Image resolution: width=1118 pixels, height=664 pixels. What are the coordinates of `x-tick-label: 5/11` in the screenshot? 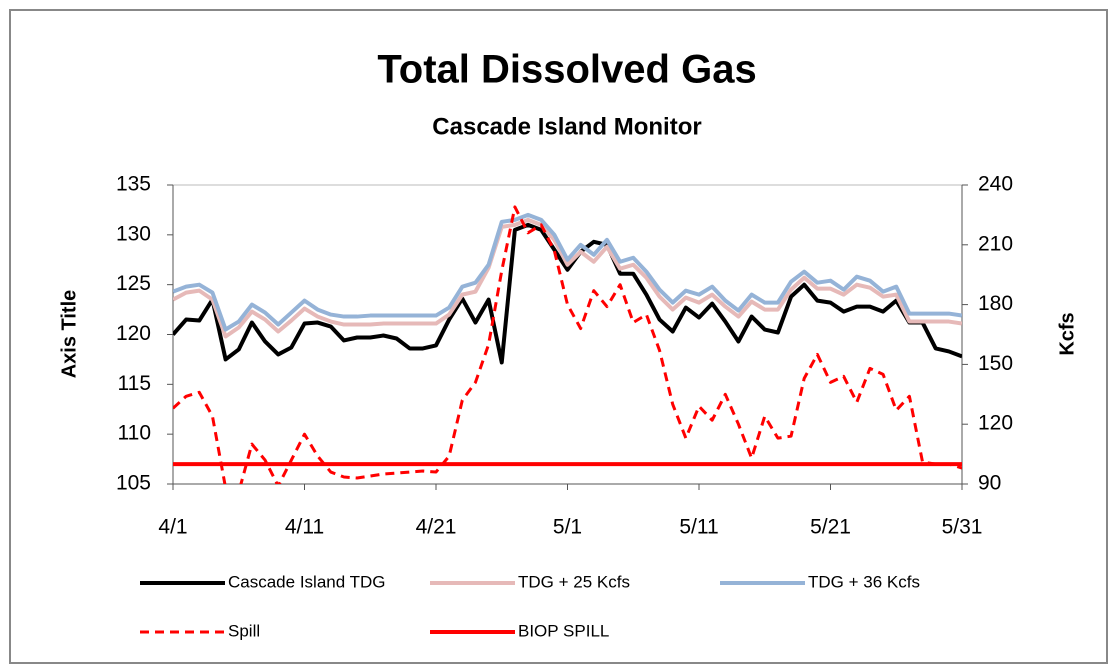 It's located at (698, 527).